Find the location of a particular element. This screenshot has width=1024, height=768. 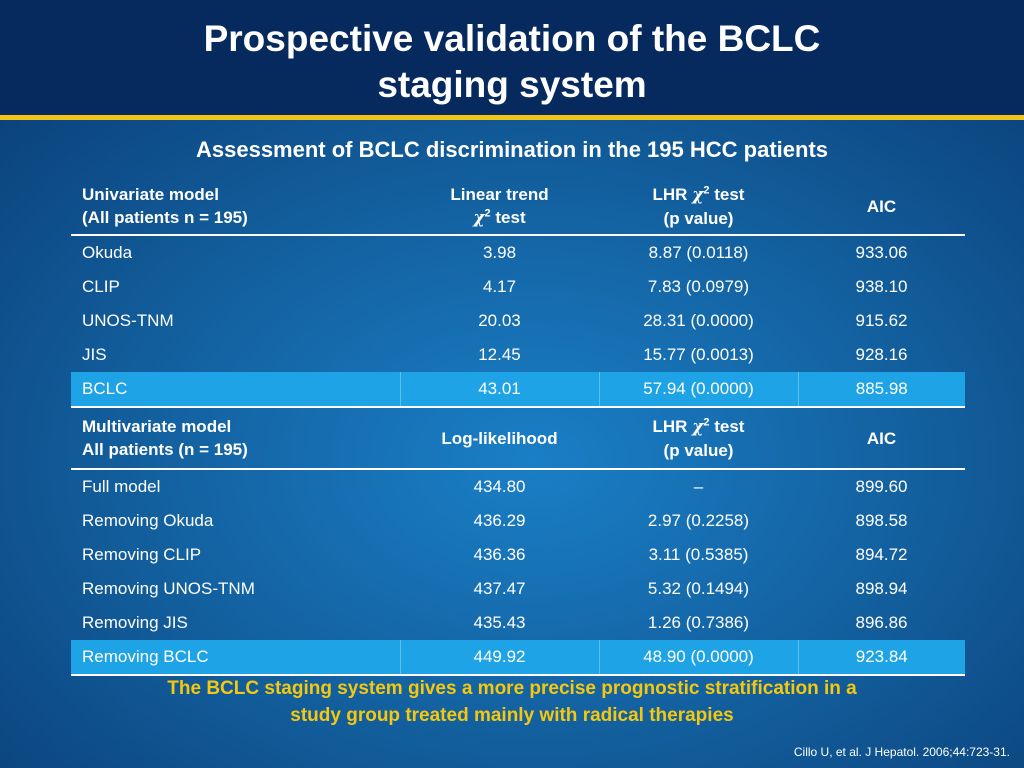

multivariate-cell-aic: 899.60 is located at coordinates (881, 486).